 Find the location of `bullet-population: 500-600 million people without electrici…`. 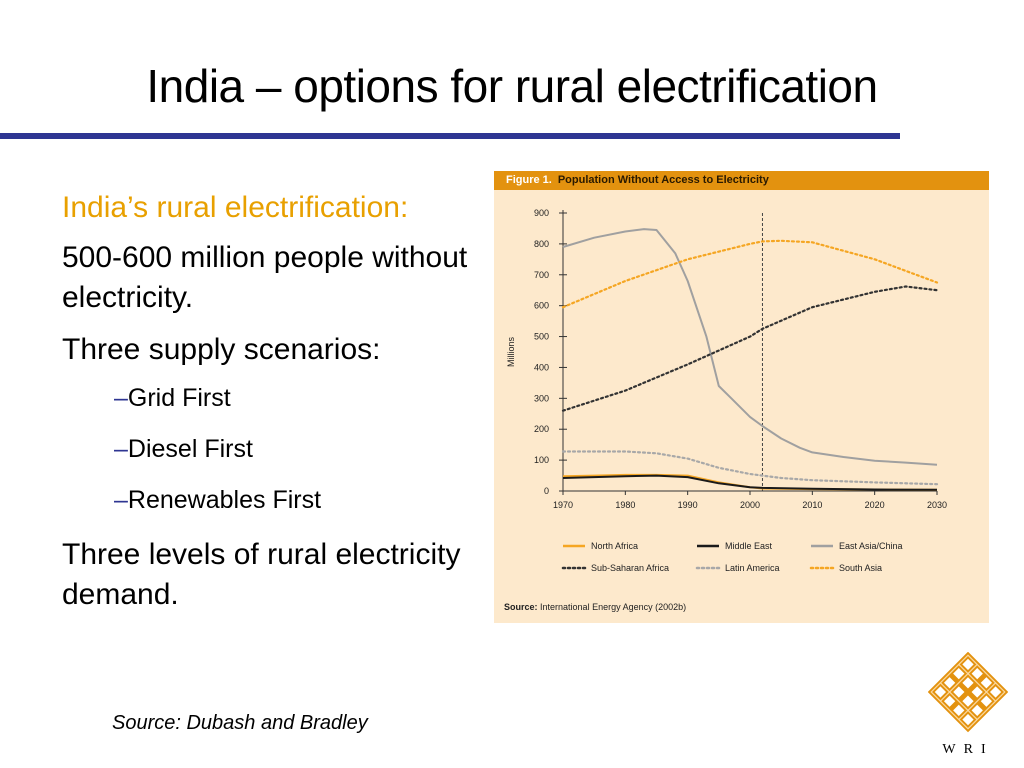

bullet-population: 500-600 million people without electrici… is located at coordinates (265, 277).